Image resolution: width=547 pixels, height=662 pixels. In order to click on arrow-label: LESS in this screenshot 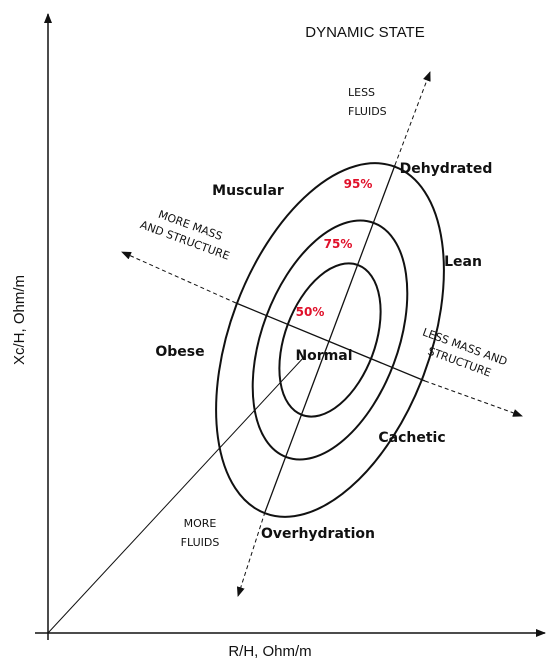, I will do `click(361, 92)`.